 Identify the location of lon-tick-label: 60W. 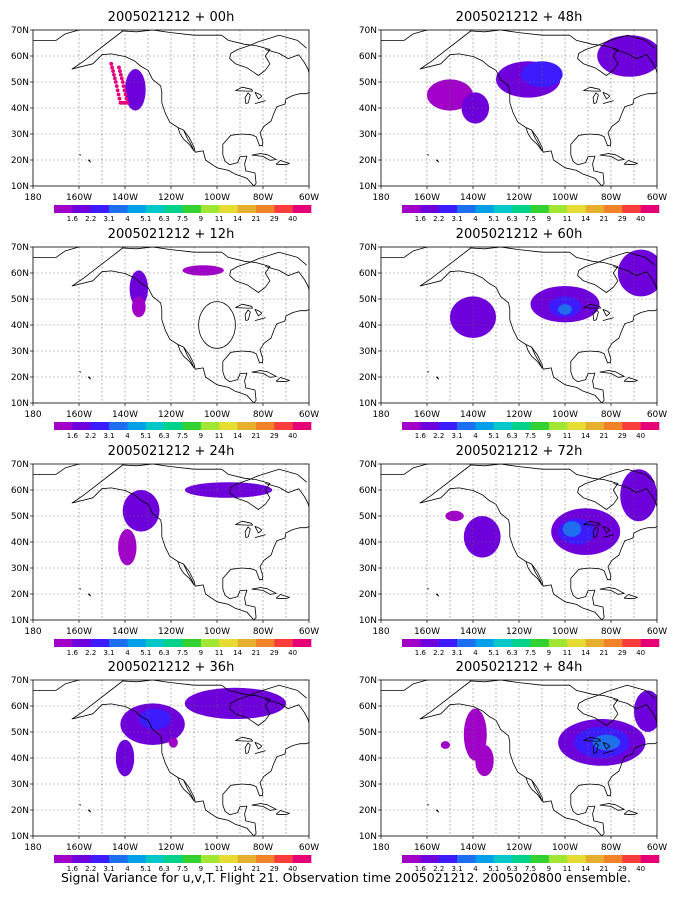
(309, 198).